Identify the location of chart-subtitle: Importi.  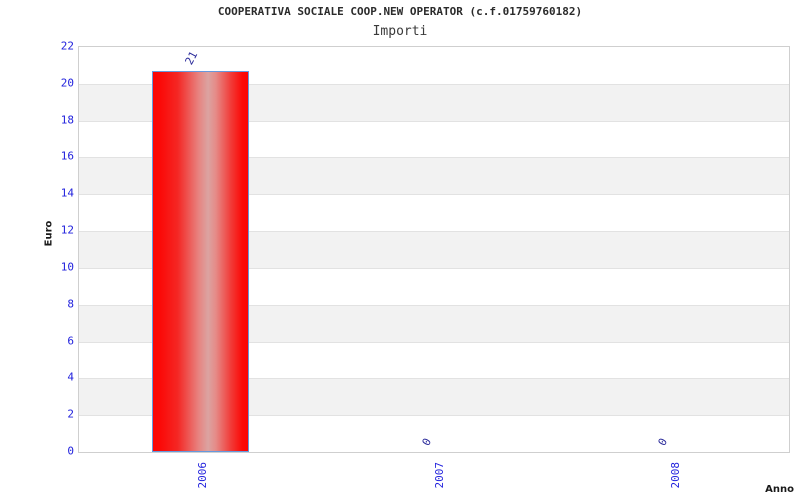
(400, 31).